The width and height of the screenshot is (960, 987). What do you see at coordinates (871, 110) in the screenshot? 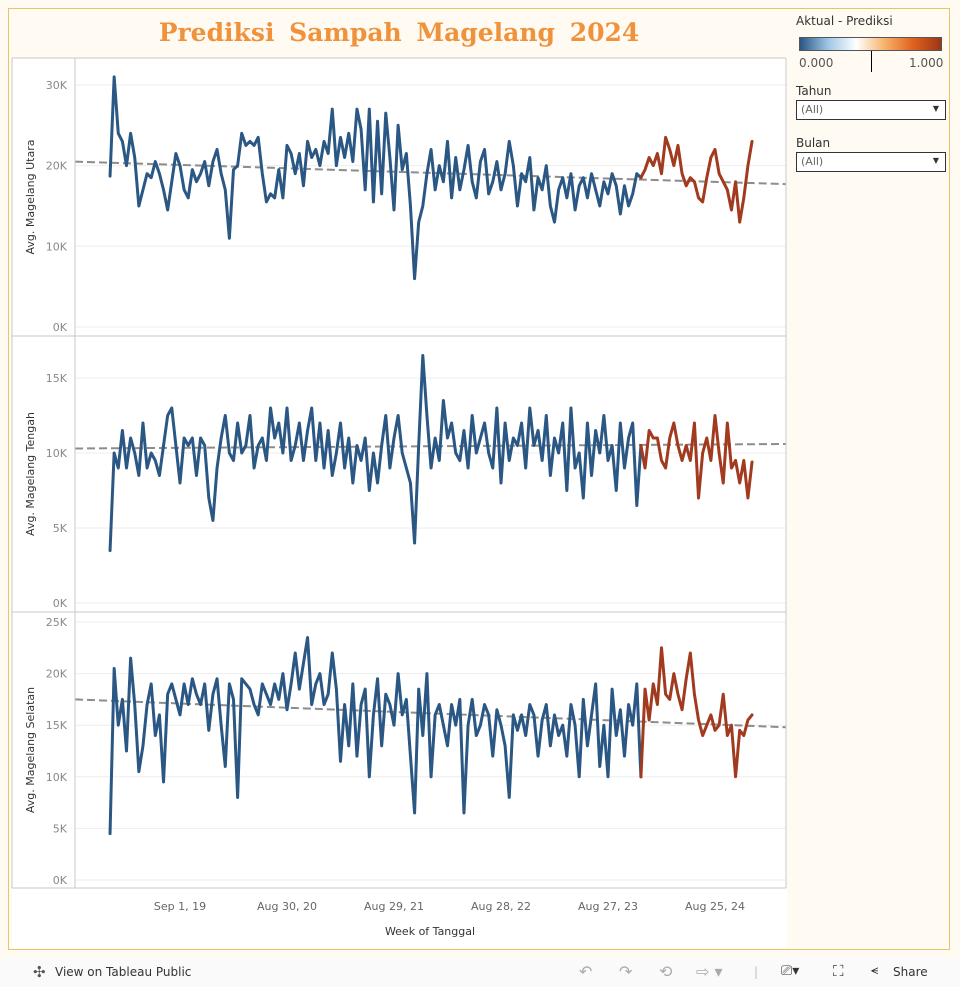
I see `filter-tahun-dropdown: (All) ▼` at bounding box center [871, 110].